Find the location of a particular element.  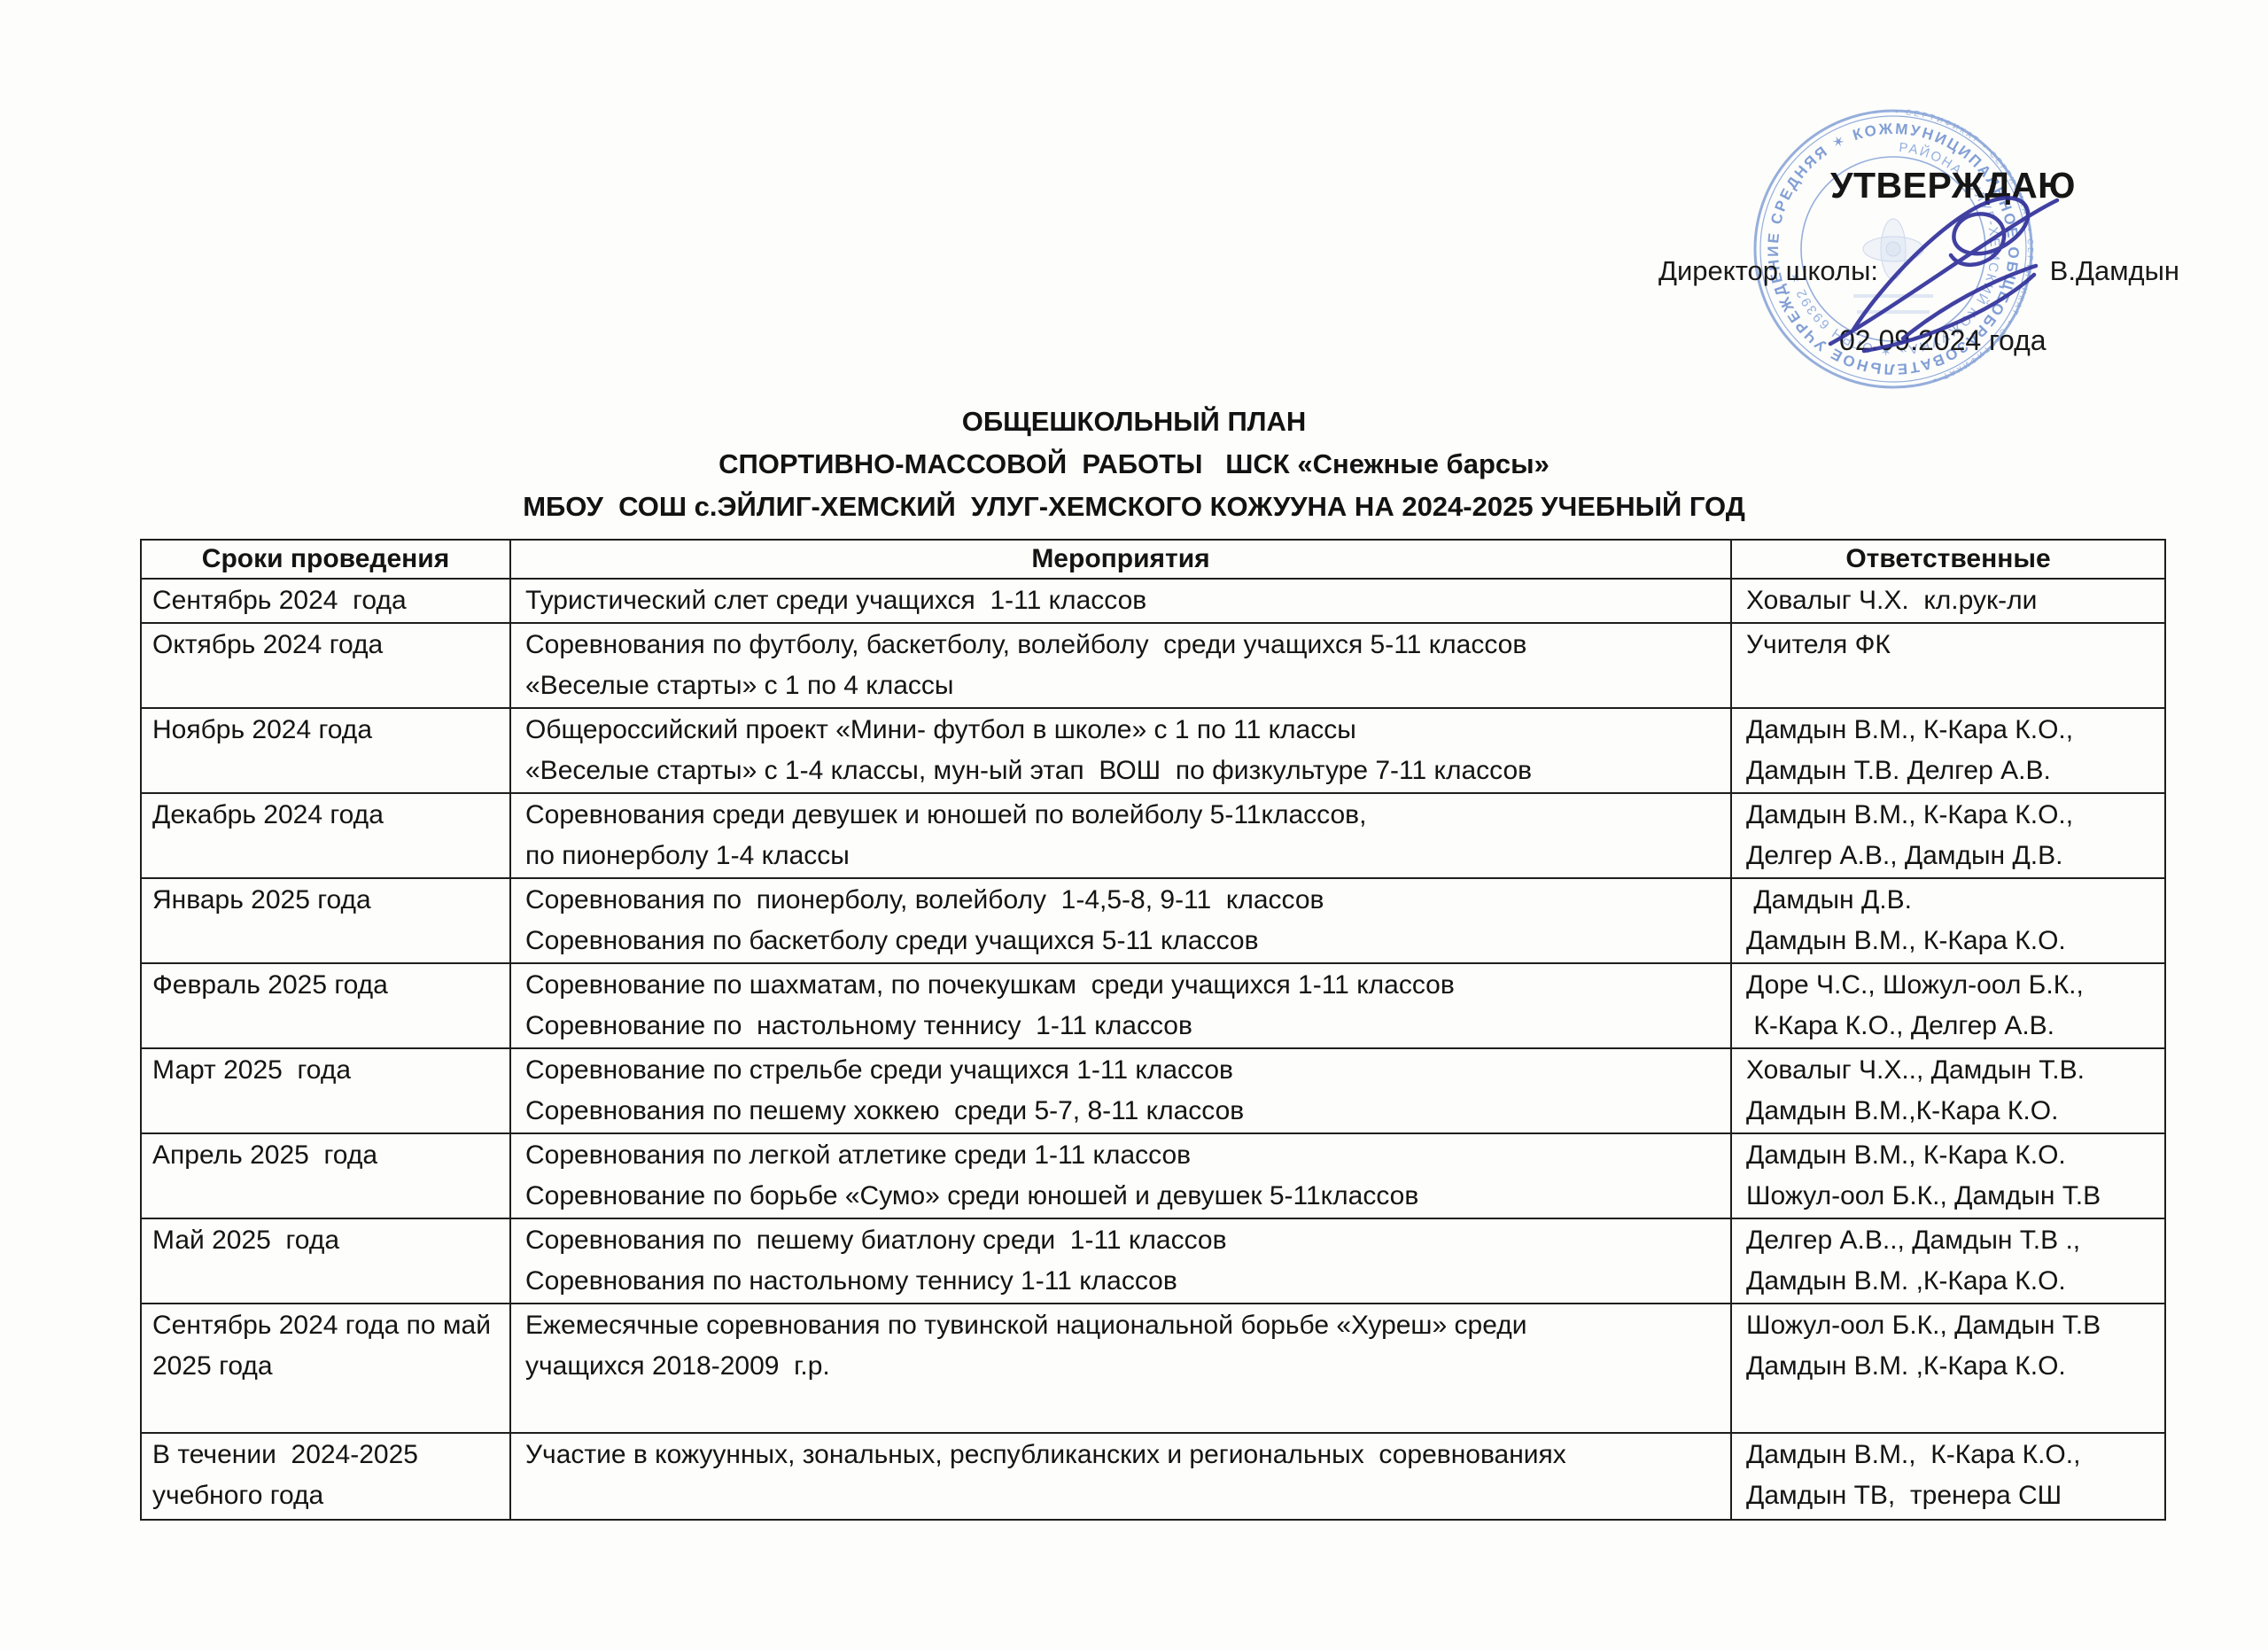

period-cell: Апрель 2025 года is located at coordinates (325, 1175).